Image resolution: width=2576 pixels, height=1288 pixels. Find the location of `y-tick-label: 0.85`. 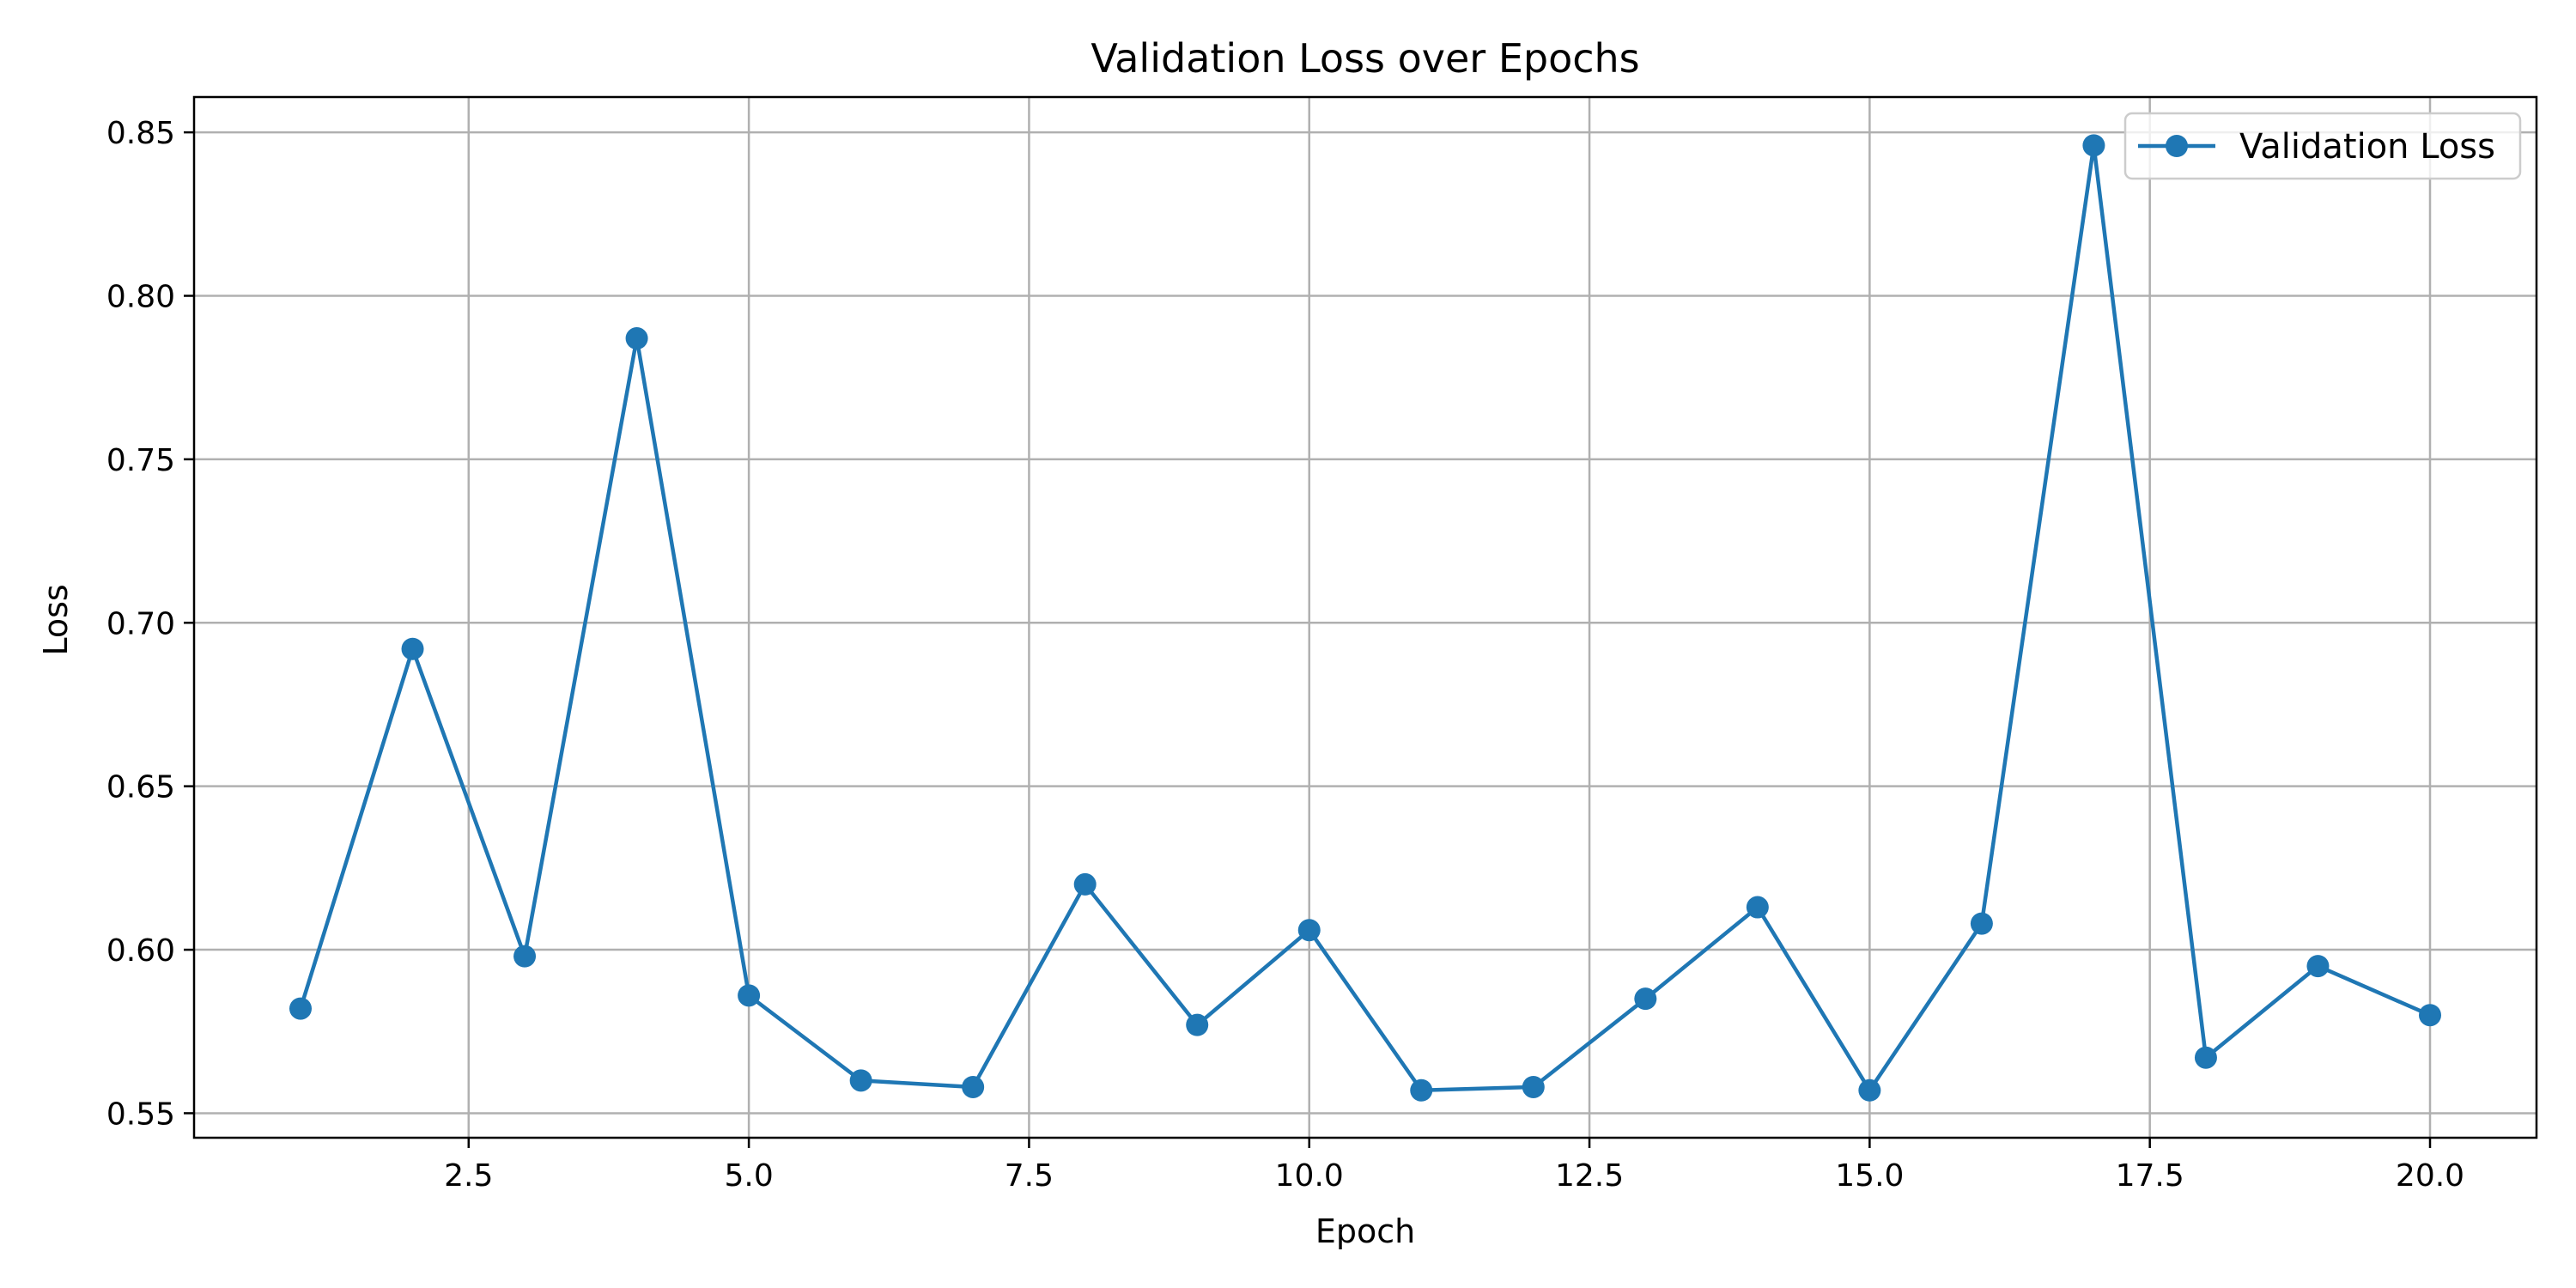

y-tick-label: 0.85 is located at coordinates (140, 133).